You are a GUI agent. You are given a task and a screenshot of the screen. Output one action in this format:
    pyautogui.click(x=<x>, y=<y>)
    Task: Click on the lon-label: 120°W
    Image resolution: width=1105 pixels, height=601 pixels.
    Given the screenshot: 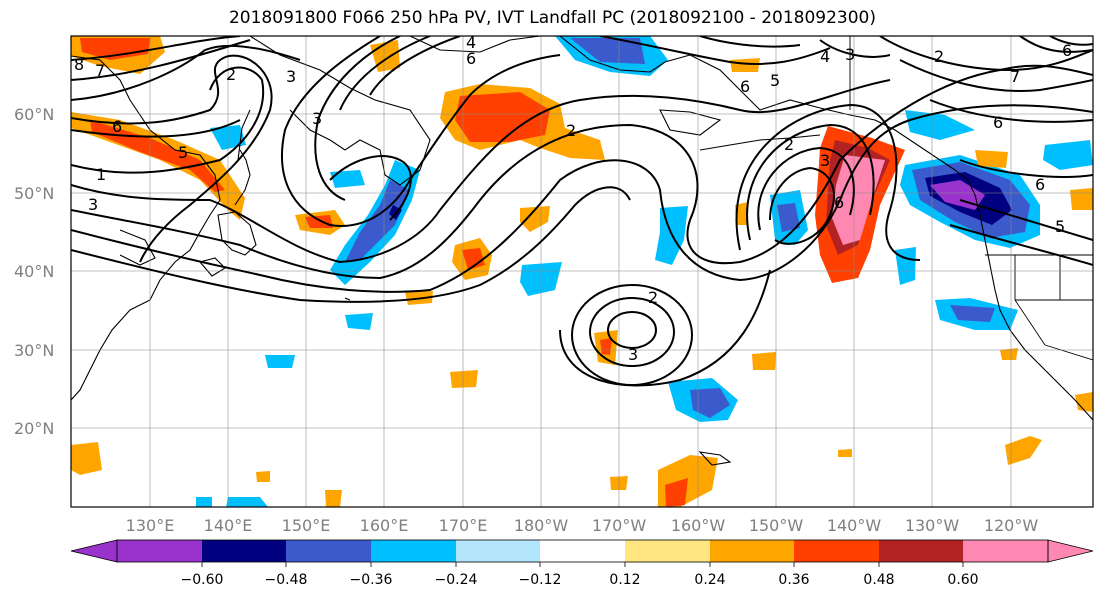 What is the action you would take?
    pyautogui.click(x=1011, y=525)
    